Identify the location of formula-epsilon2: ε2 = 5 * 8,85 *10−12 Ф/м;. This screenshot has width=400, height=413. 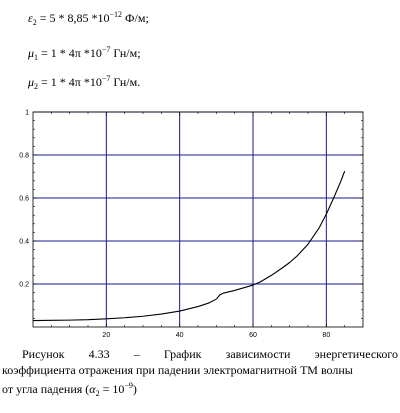
(88, 18).